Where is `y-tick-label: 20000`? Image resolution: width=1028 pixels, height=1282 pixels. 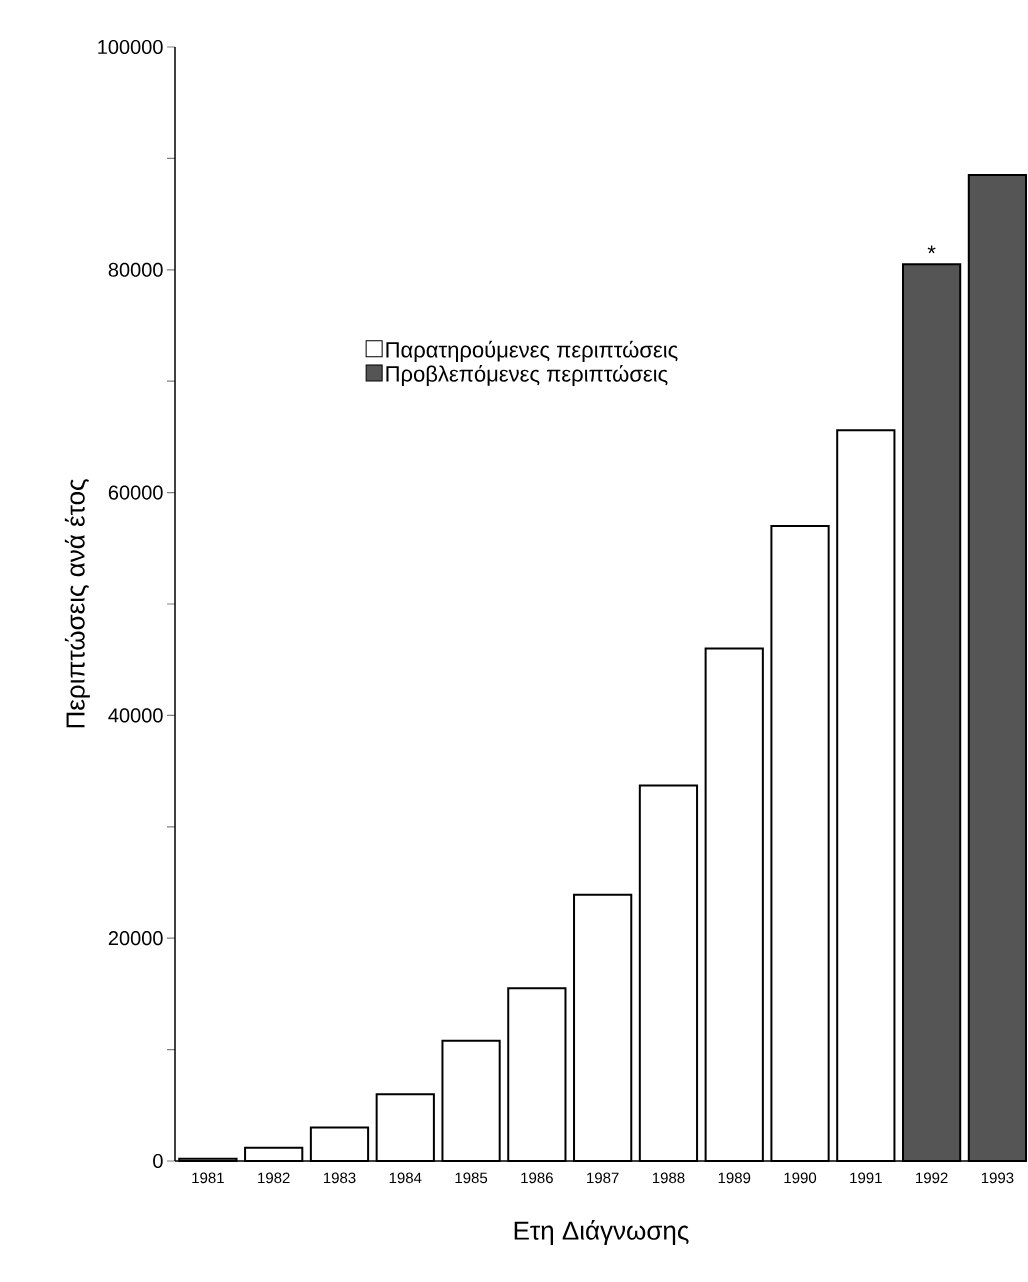 y-tick-label: 20000 is located at coordinates (135, 938).